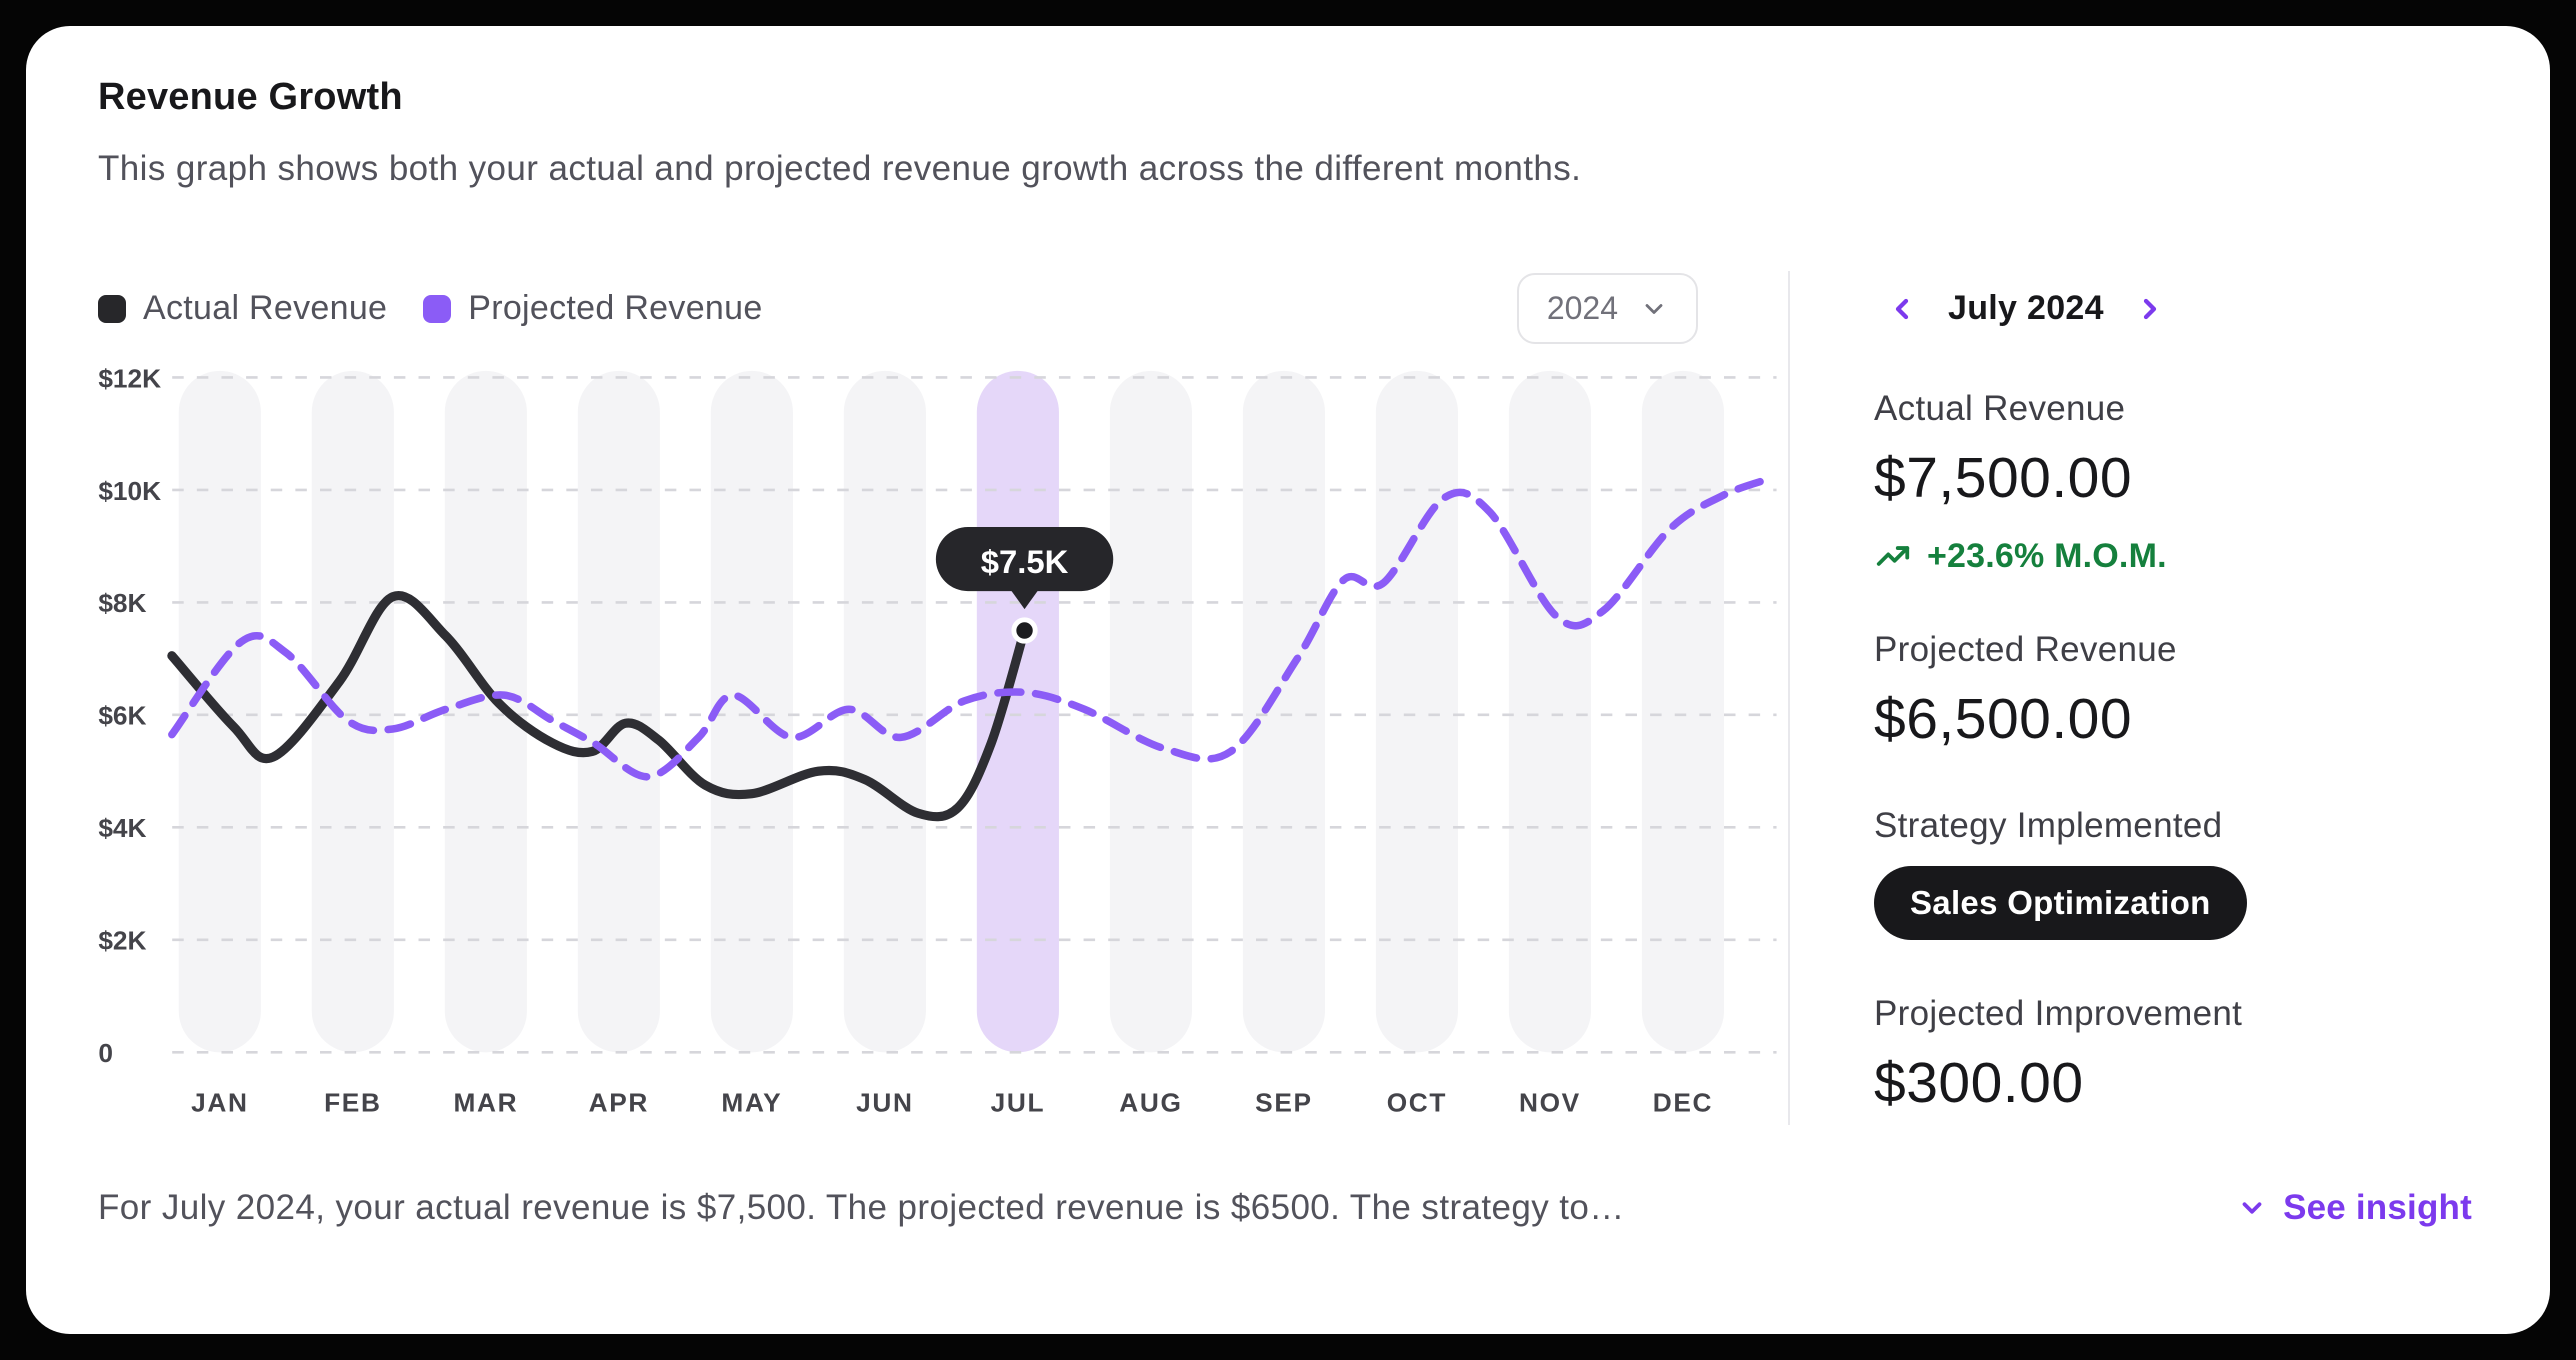 This screenshot has height=1360, width=2576. I want to click on chevron-left-icon, so click(1902, 308).